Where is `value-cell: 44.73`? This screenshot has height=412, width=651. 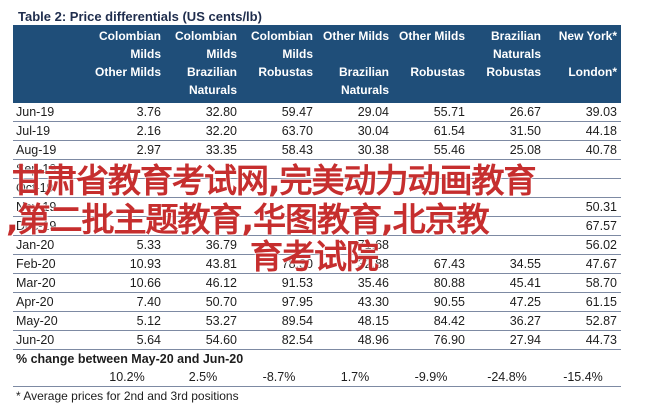 value-cell: 44.73 is located at coordinates (583, 340).